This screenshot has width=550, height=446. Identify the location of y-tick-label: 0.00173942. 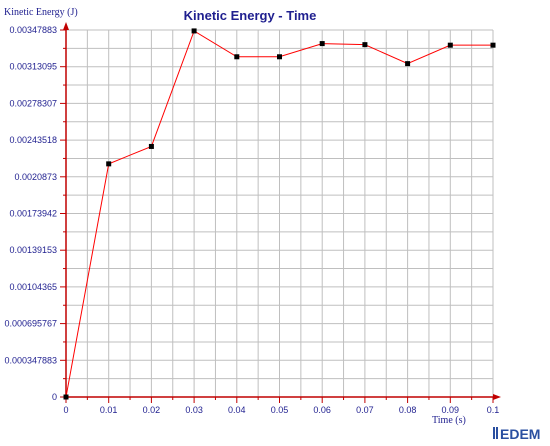
(33, 214).